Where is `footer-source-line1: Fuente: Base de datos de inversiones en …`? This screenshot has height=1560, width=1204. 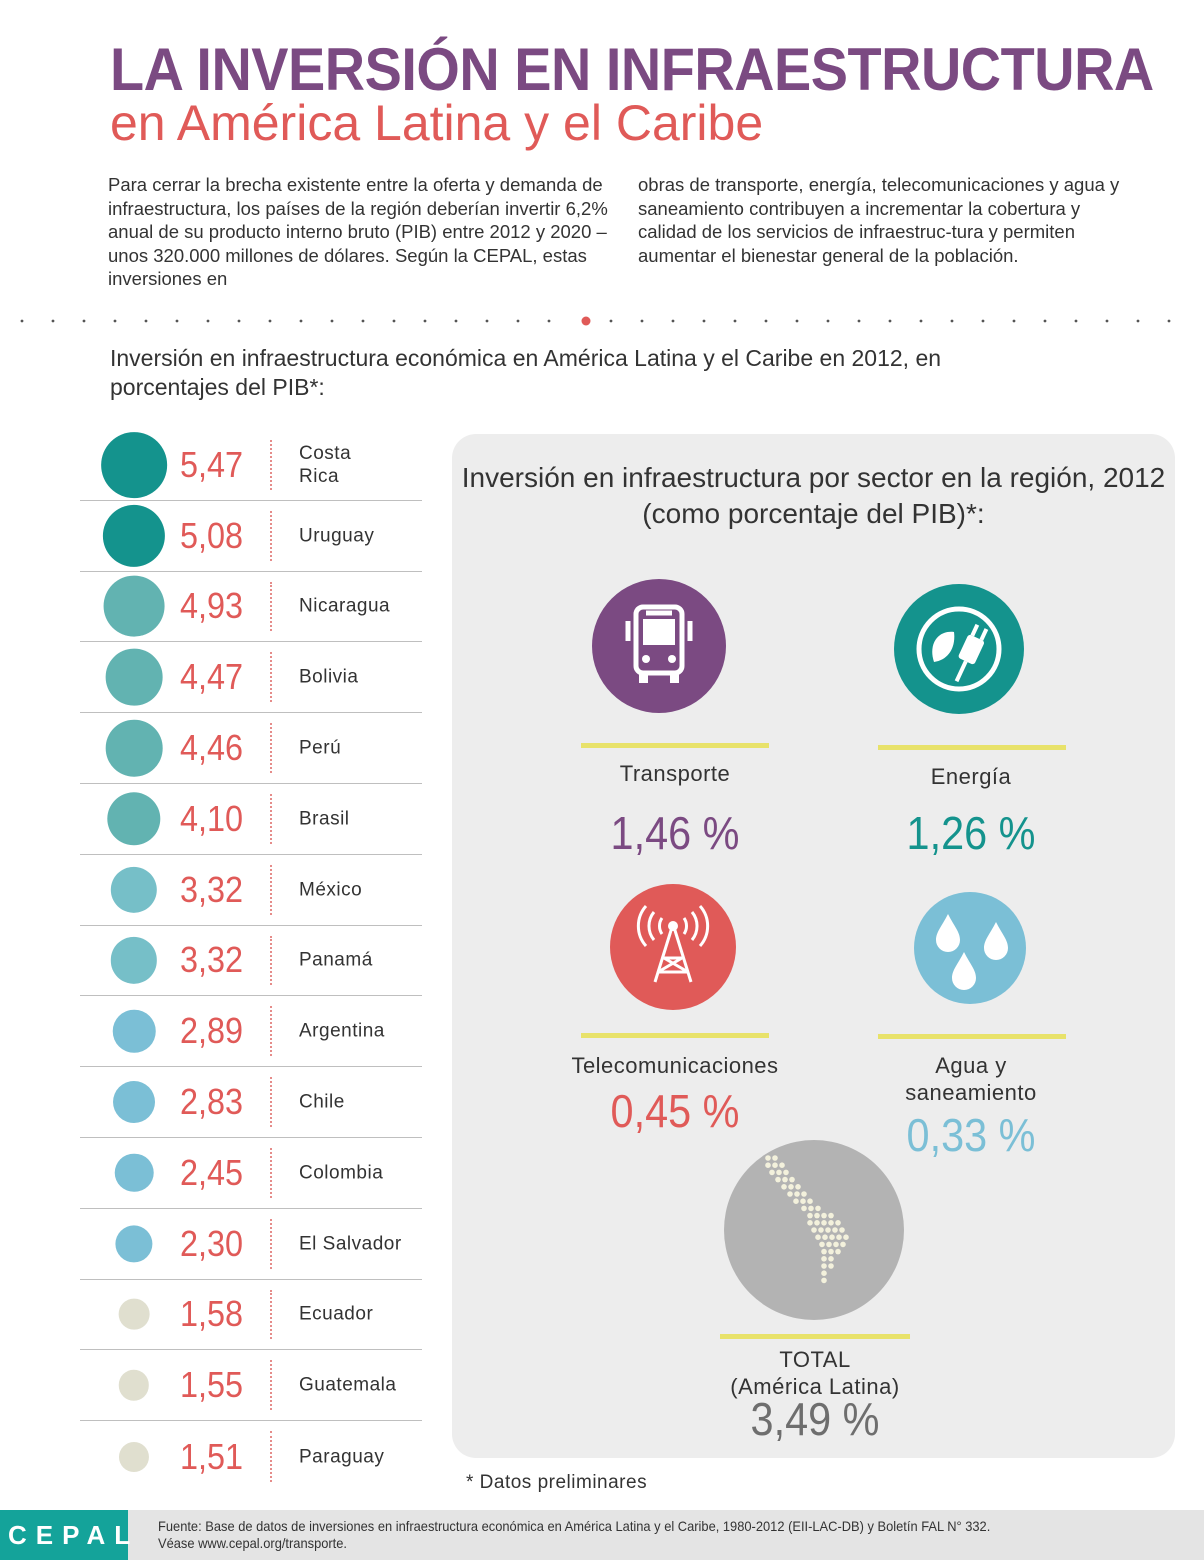 footer-source-line1: Fuente: Base de datos de inversiones en … is located at coordinates (574, 1526).